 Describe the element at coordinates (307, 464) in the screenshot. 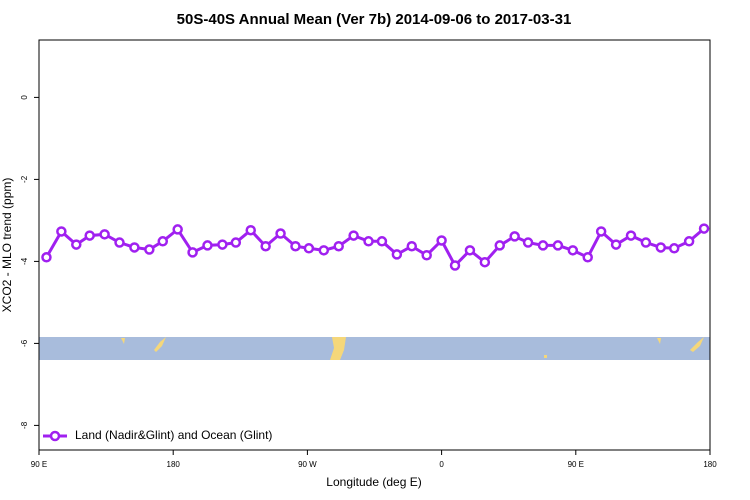

I see `x-tick-label: 90 W` at that location.